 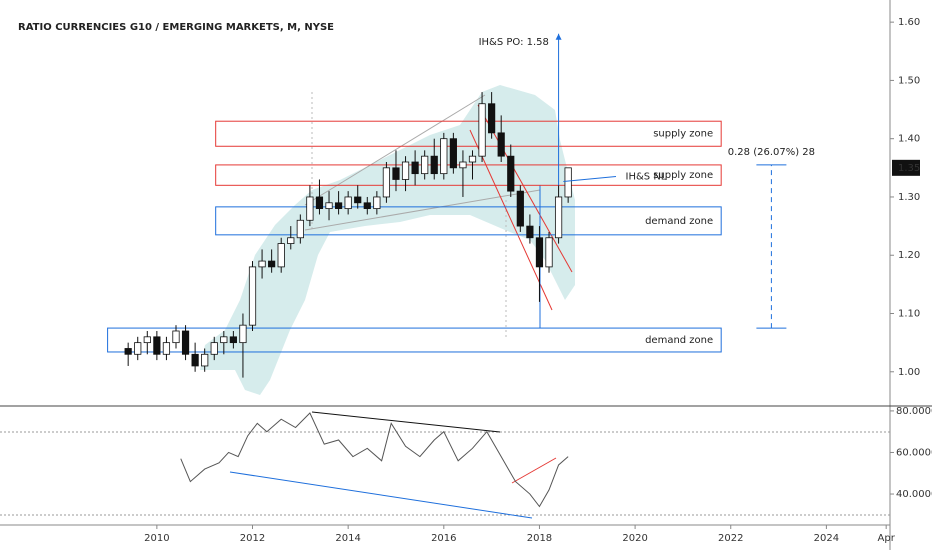 What do you see at coordinates (514, 42) in the screenshot?
I see `target-label: IH&S PO: 1.58` at bounding box center [514, 42].